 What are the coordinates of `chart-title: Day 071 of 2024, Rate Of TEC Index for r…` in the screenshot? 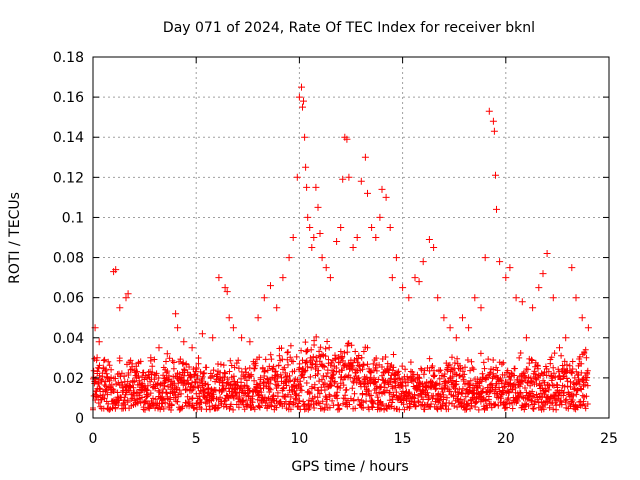 It's located at (349, 28).